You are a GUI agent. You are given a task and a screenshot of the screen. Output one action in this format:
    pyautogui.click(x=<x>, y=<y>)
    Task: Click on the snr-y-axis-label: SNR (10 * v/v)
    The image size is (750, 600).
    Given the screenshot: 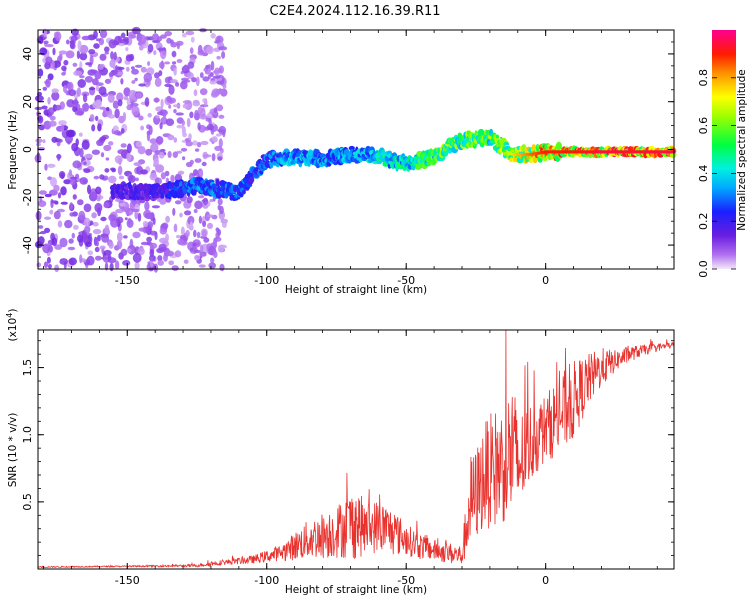 What is the action you would take?
    pyautogui.click(x=13, y=450)
    